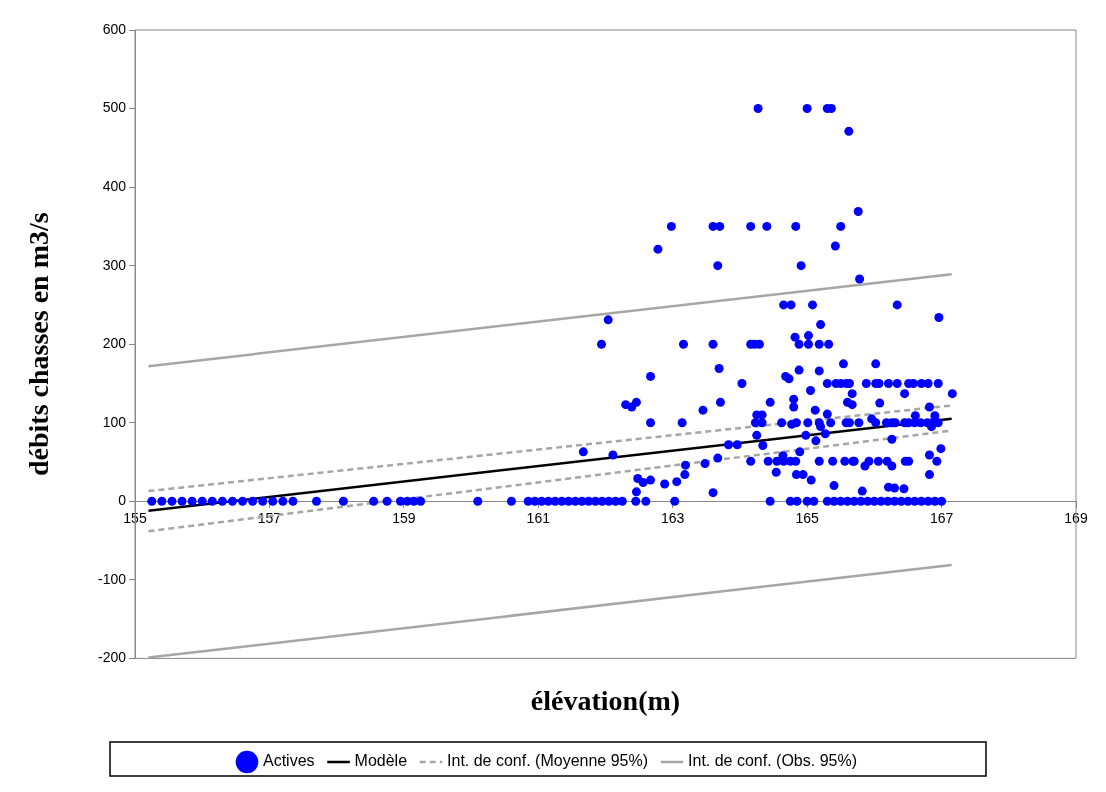  What do you see at coordinates (807, 517) in the screenshot?
I see `x-tick-label: 165` at bounding box center [807, 517].